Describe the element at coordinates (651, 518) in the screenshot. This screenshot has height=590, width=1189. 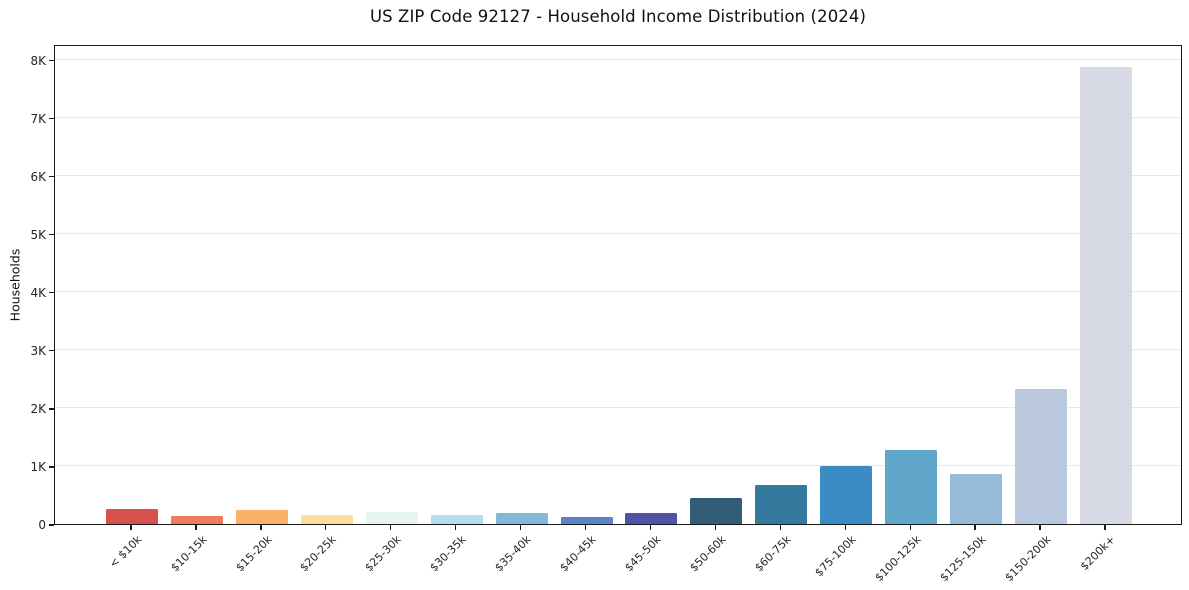
I see `bar-$45-50k` at that location.